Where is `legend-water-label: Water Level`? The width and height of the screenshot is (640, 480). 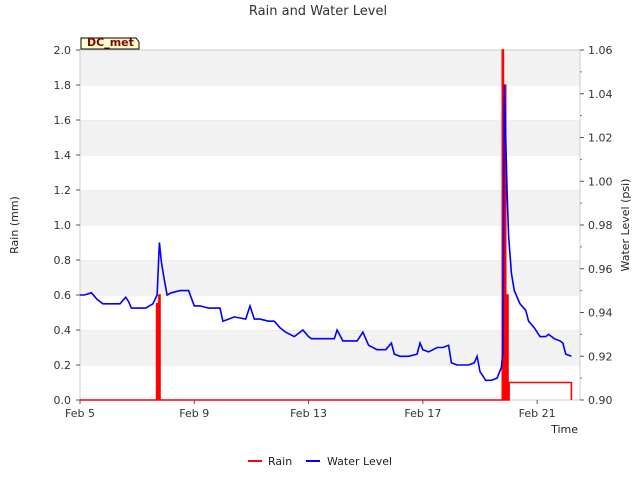
legend-water-label: Water Level is located at coordinates (359, 461).